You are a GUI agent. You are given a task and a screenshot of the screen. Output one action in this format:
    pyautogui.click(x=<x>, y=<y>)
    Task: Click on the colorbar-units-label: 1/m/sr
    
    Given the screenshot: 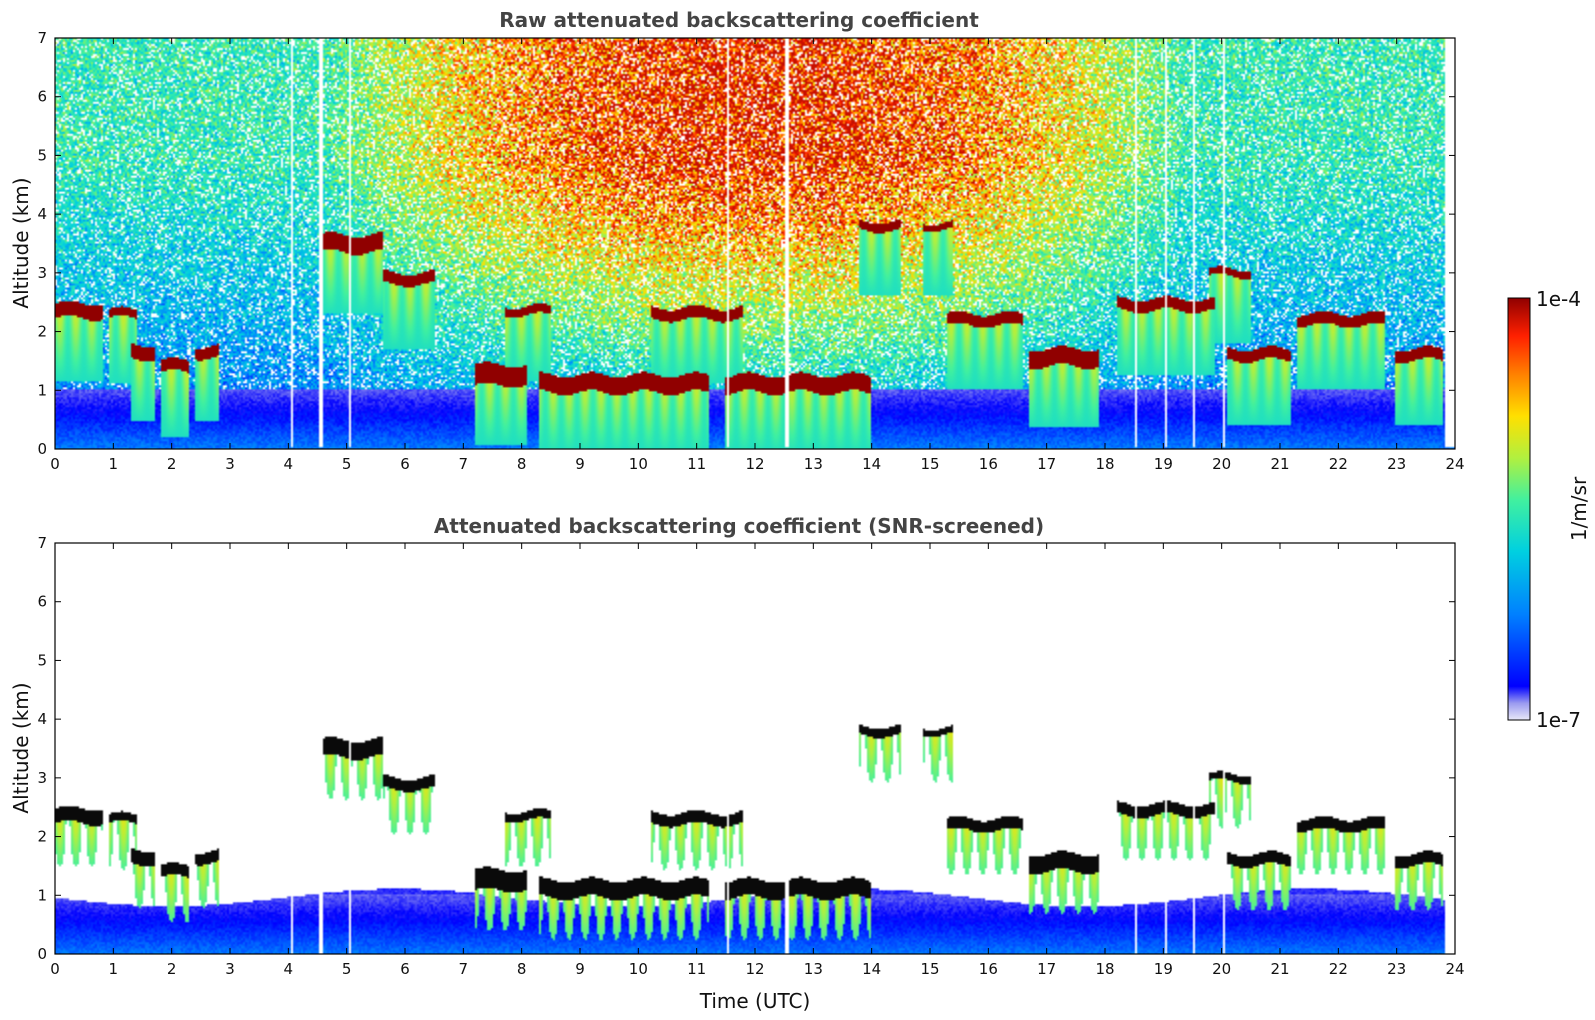 What is the action you would take?
    pyautogui.click(x=1579, y=508)
    